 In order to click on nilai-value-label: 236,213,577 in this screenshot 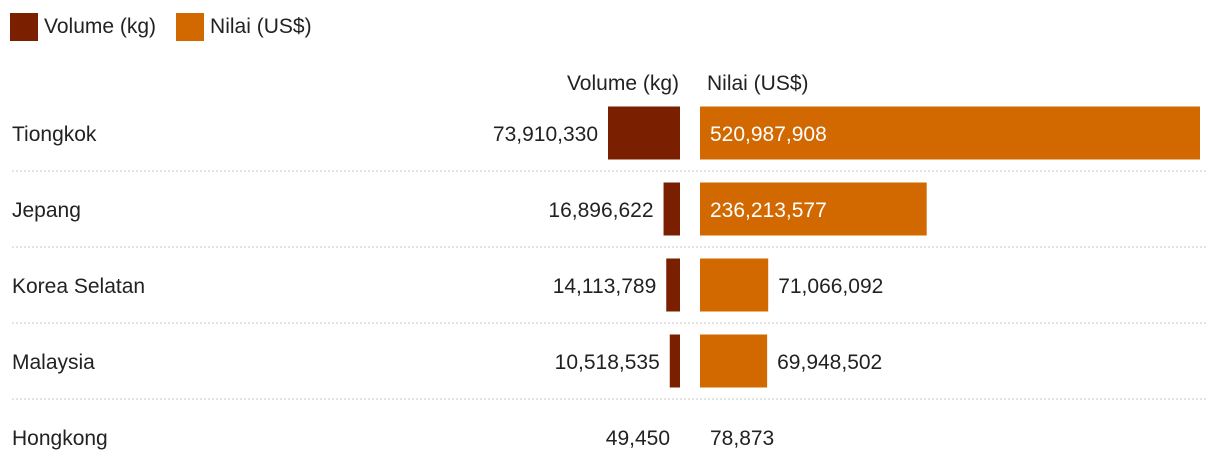, I will do `click(768, 210)`.